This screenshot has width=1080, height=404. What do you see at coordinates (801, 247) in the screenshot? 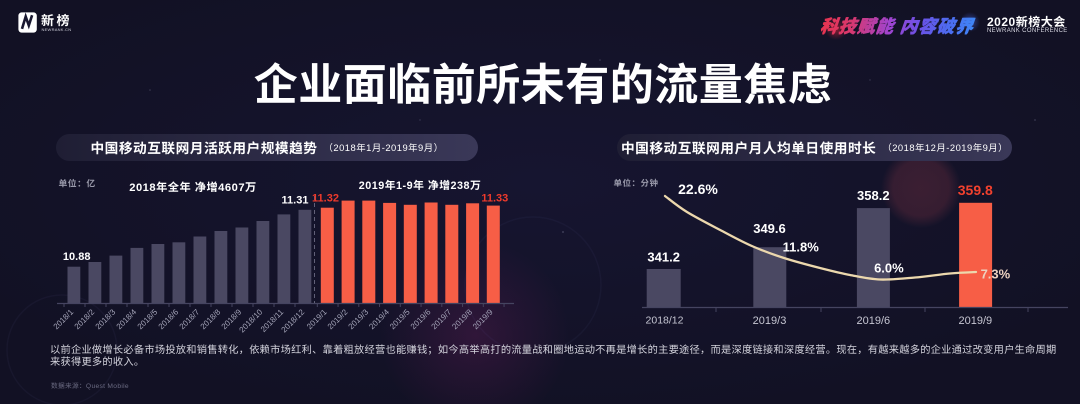
I see `svg-text: 11.8%` at bounding box center [801, 247].